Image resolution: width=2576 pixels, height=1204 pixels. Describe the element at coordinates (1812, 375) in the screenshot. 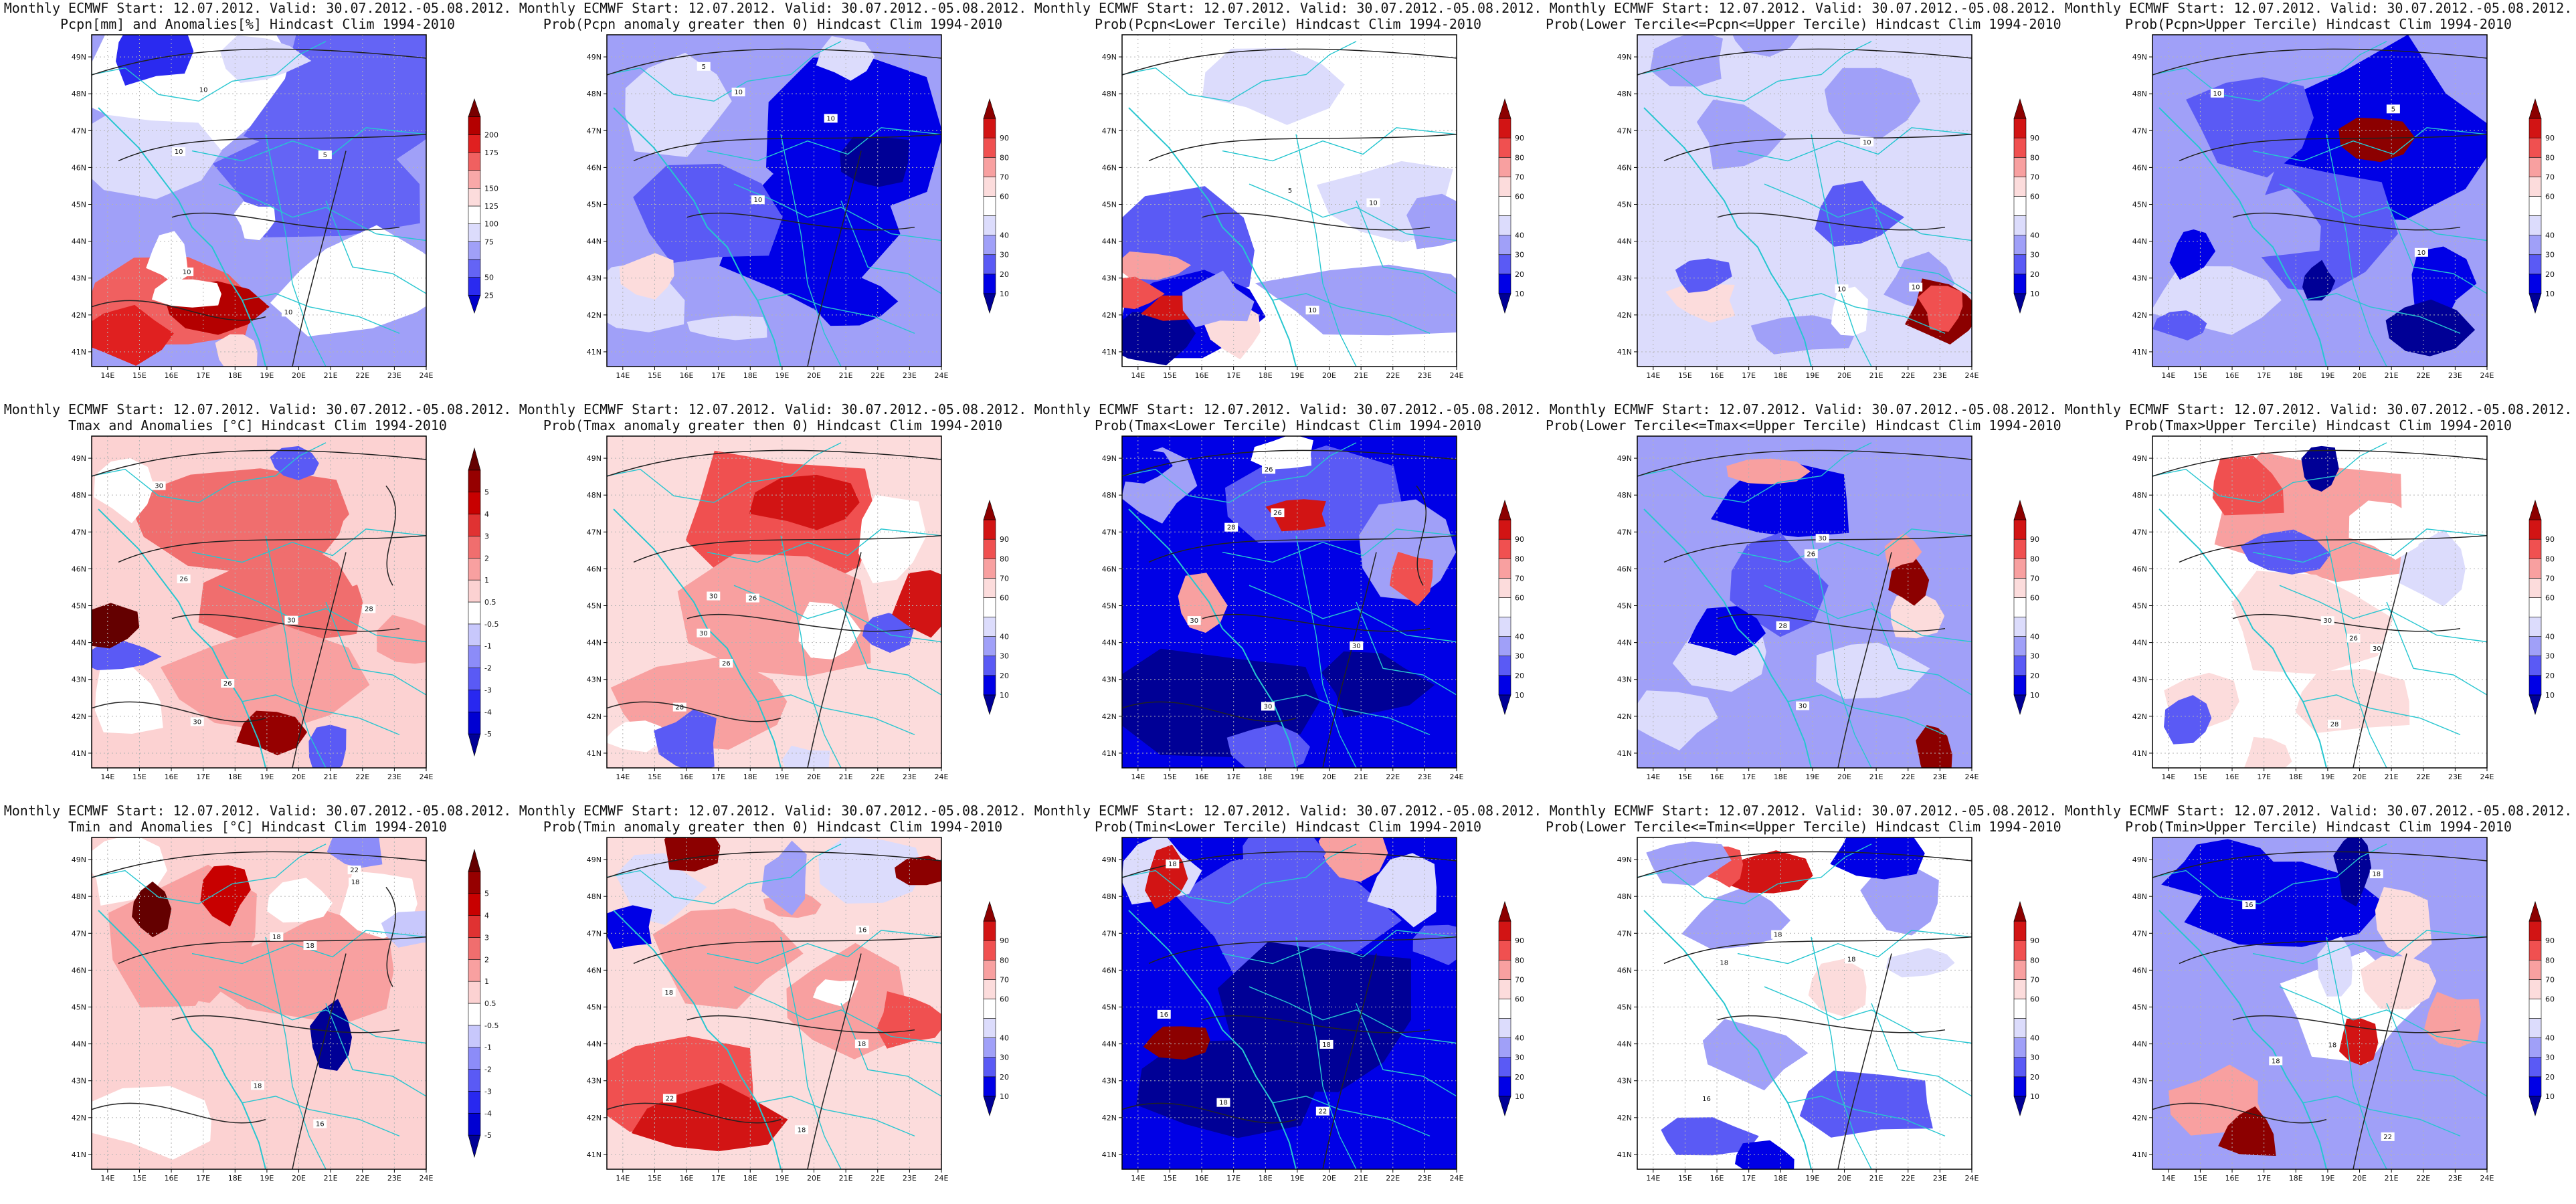

I see `x-tick-label: 19E` at that location.